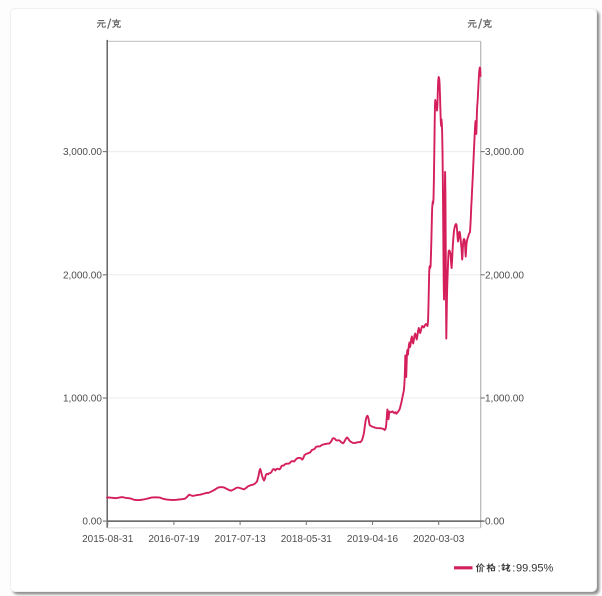  Describe the element at coordinates (373, 539) in the screenshot. I see `svg-text: 2019-04-16` at that location.